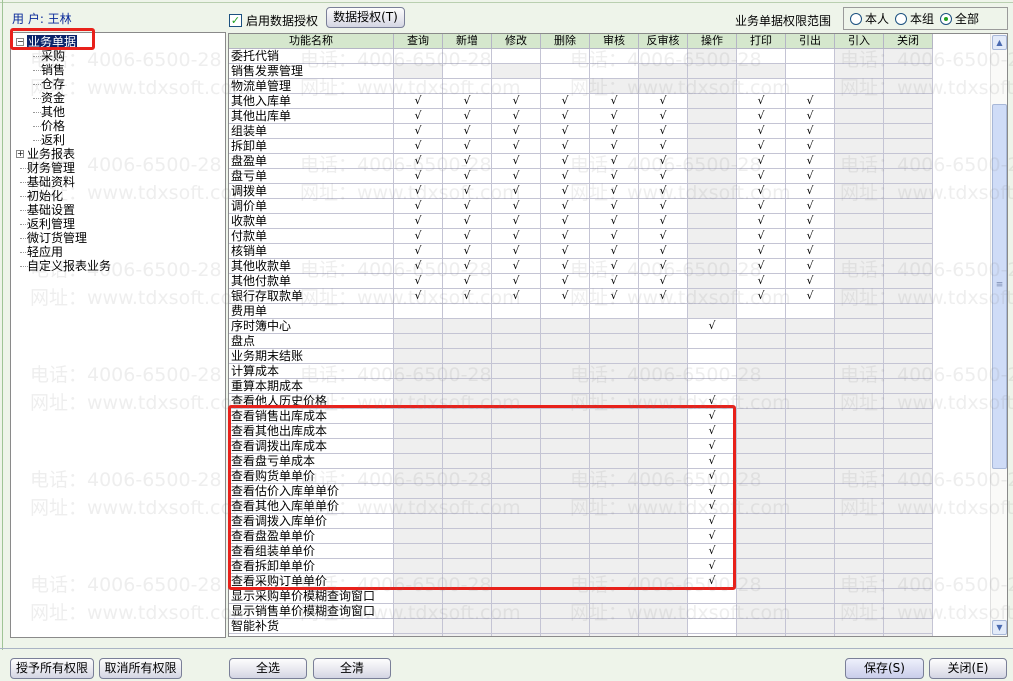 The image size is (1013, 681). I want to click on tree-item: 返利管理, so click(51, 224).